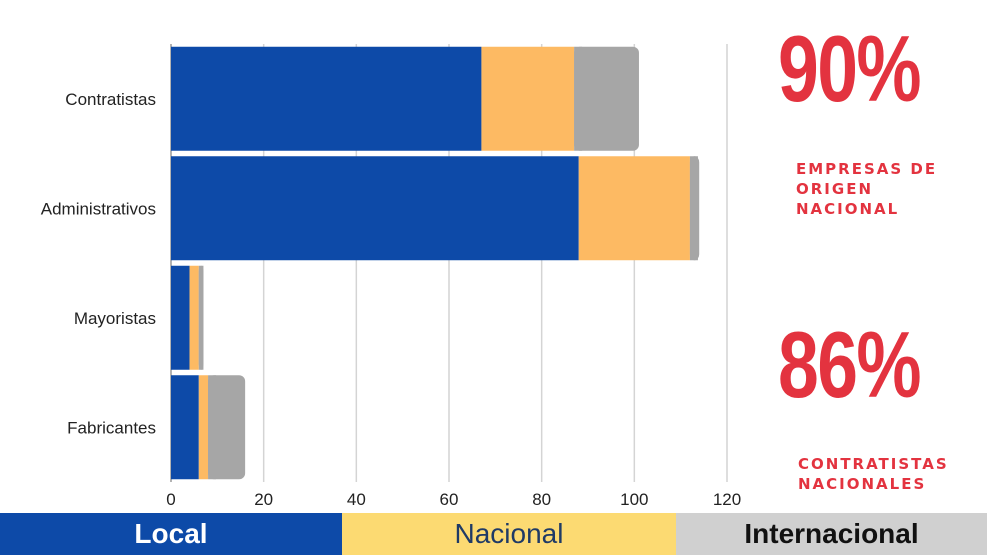 The height and width of the screenshot is (555, 987). I want to click on category-label: Contratistas, so click(110, 99).